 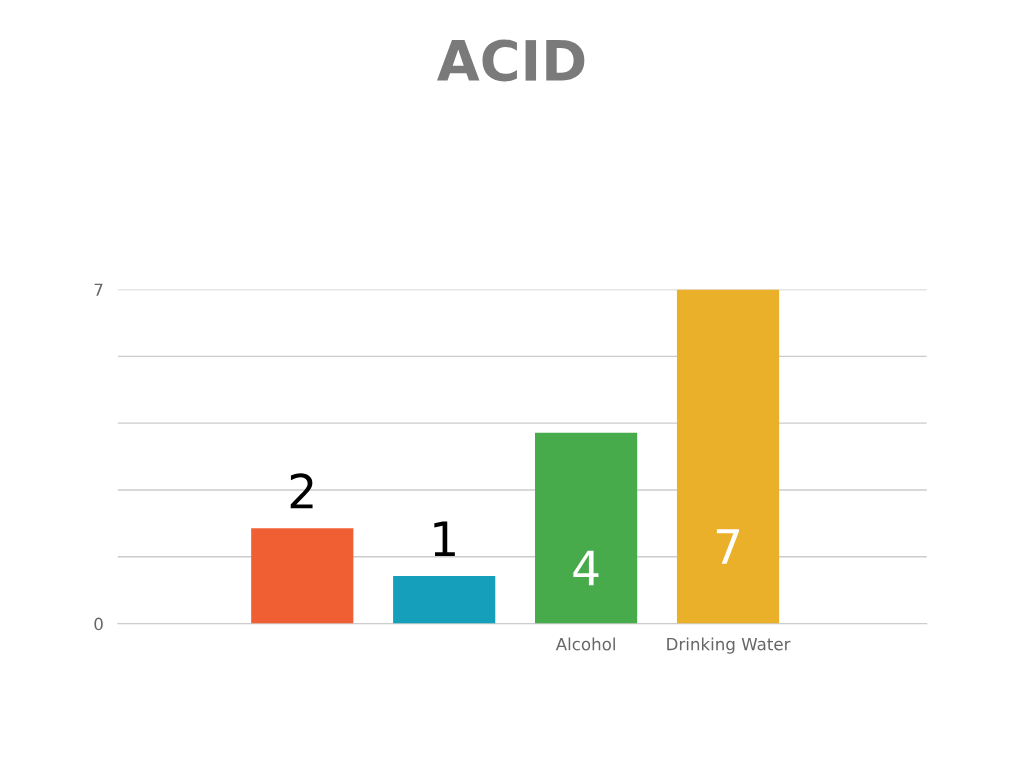 I want to click on data-label: 2, so click(x=301, y=491).